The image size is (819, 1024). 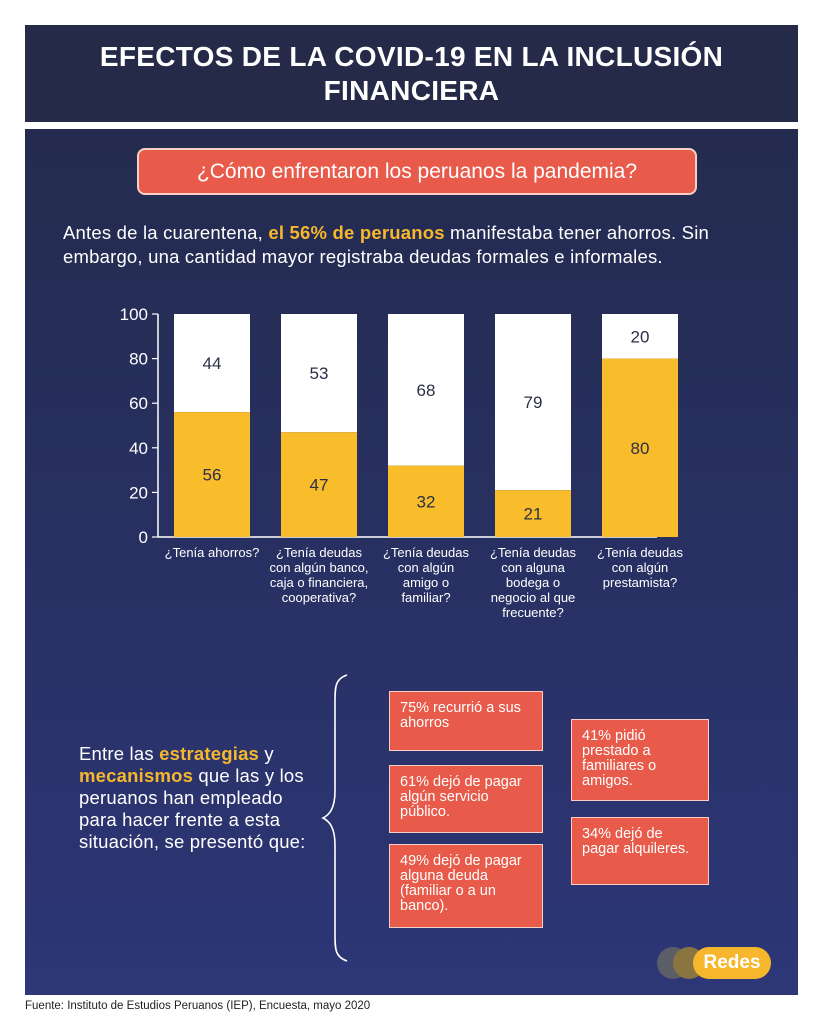 I want to click on y-tick-label: 60, so click(x=138, y=403).